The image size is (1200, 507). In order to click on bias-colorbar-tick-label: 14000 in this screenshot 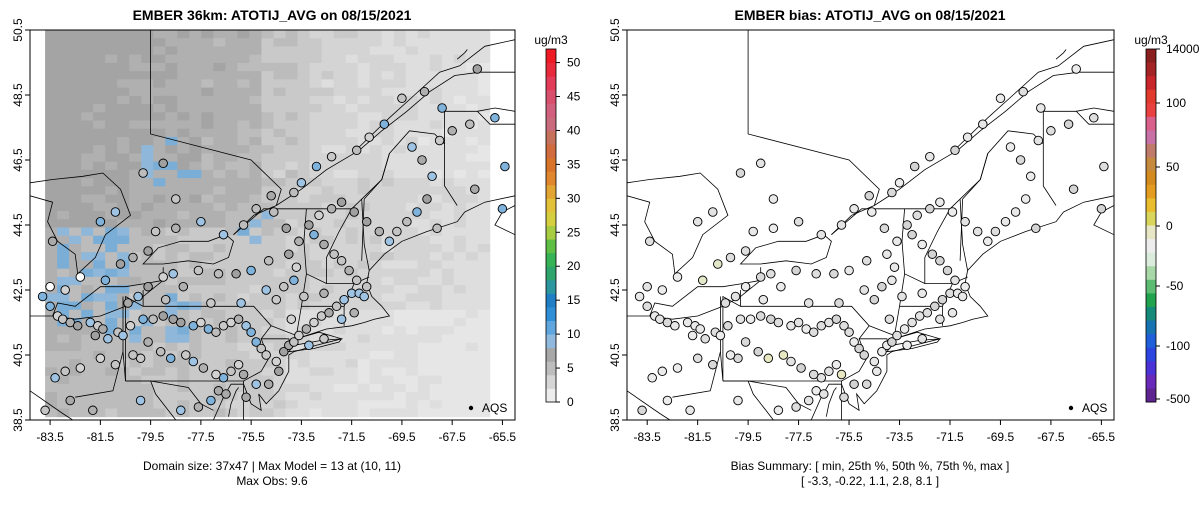, I will do `click(1183, 49)`.